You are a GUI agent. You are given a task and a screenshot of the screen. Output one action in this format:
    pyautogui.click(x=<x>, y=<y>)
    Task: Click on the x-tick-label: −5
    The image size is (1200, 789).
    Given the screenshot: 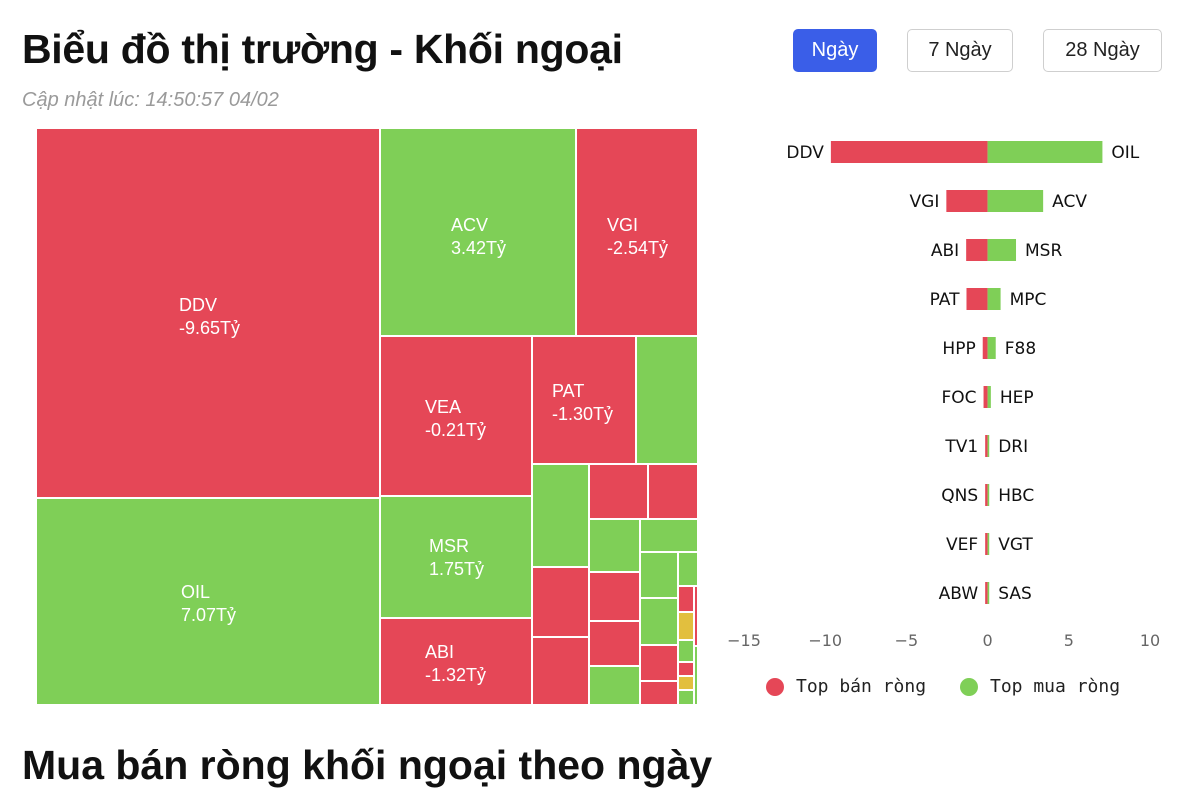 What is the action you would take?
    pyautogui.click(x=907, y=640)
    